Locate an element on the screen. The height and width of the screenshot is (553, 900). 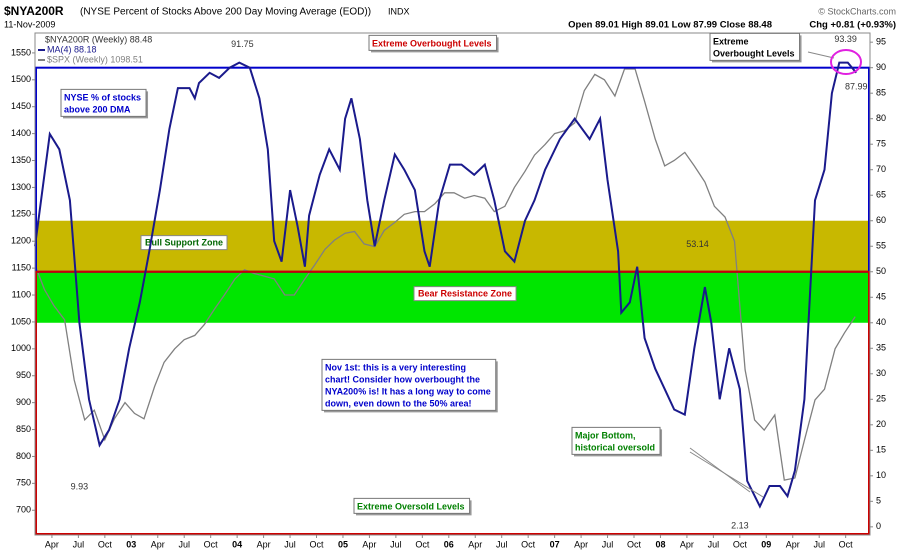
annotation-text: chart! Consider how overbought the is located at coordinates (402, 379).